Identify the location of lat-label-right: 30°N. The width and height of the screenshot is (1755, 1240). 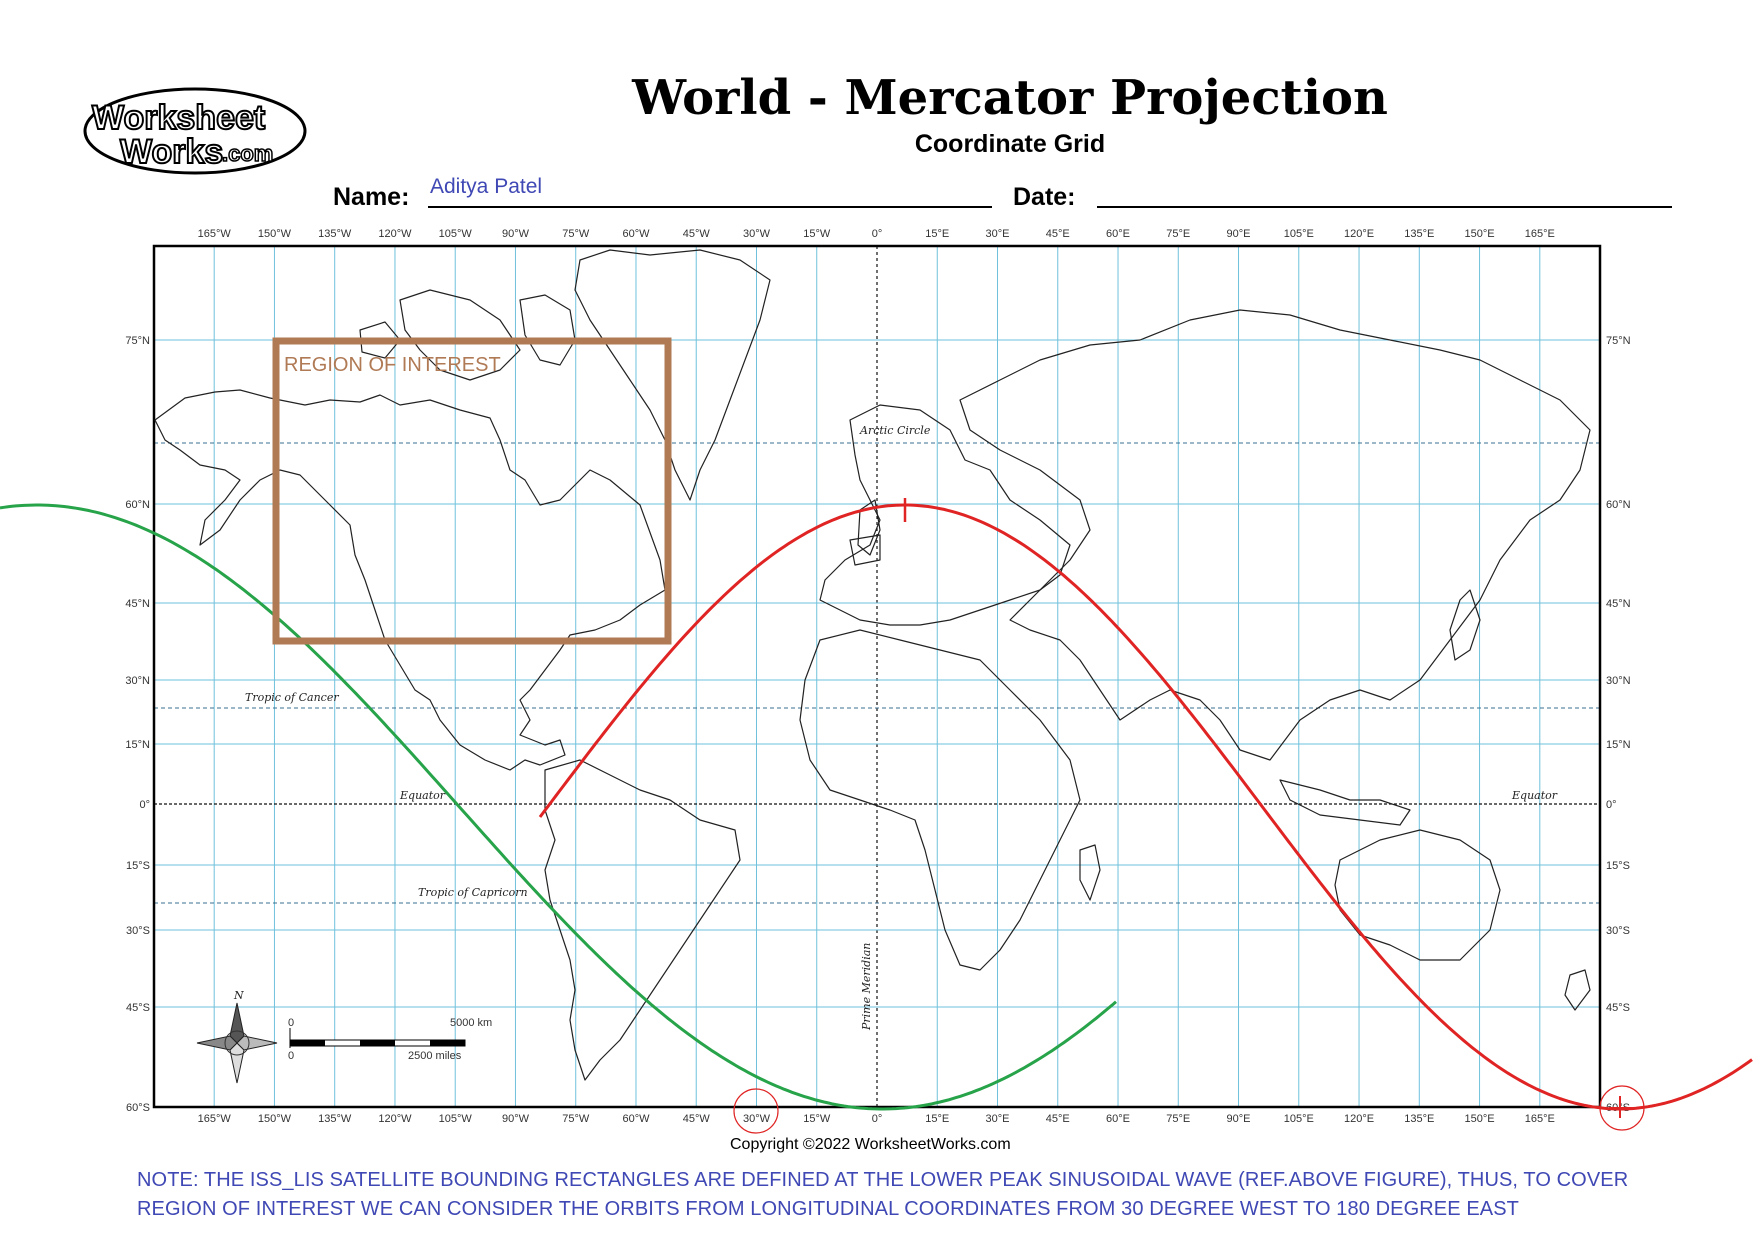
(1618, 681).